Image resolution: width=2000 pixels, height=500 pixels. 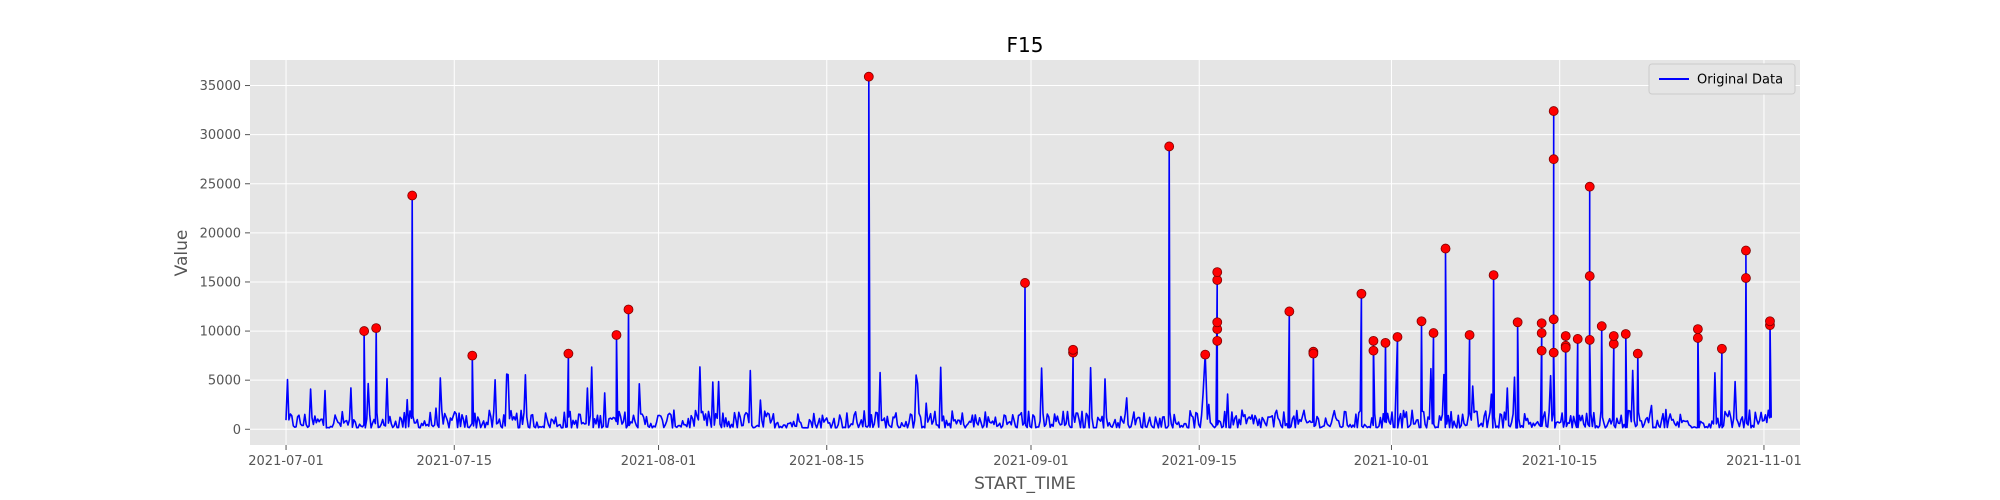 I want to click on y-tick-label: 35000, so click(x=220, y=86).